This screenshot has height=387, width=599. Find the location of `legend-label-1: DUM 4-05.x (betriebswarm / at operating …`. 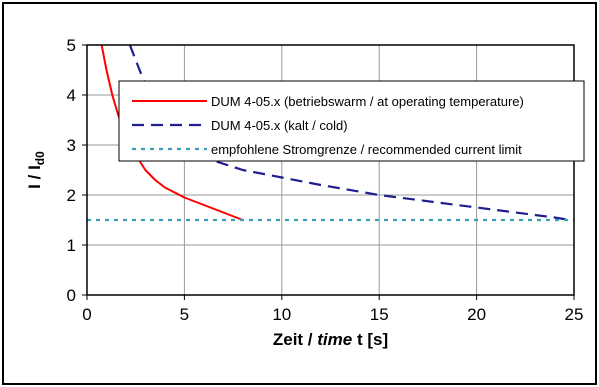

legend-label-1: DUM 4-05.x (betriebswarm / at operating … is located at coordinates (367, 101).